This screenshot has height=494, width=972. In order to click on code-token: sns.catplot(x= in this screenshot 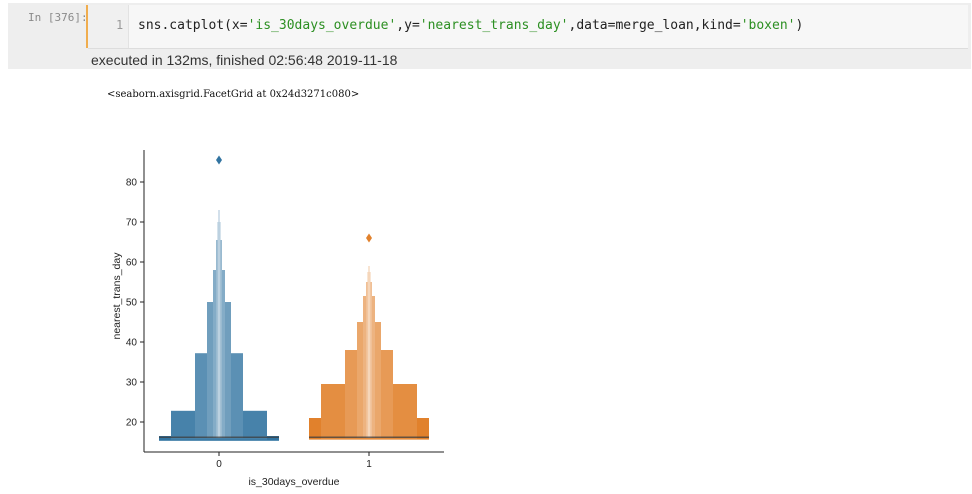, I will do `click(193, 25)`.